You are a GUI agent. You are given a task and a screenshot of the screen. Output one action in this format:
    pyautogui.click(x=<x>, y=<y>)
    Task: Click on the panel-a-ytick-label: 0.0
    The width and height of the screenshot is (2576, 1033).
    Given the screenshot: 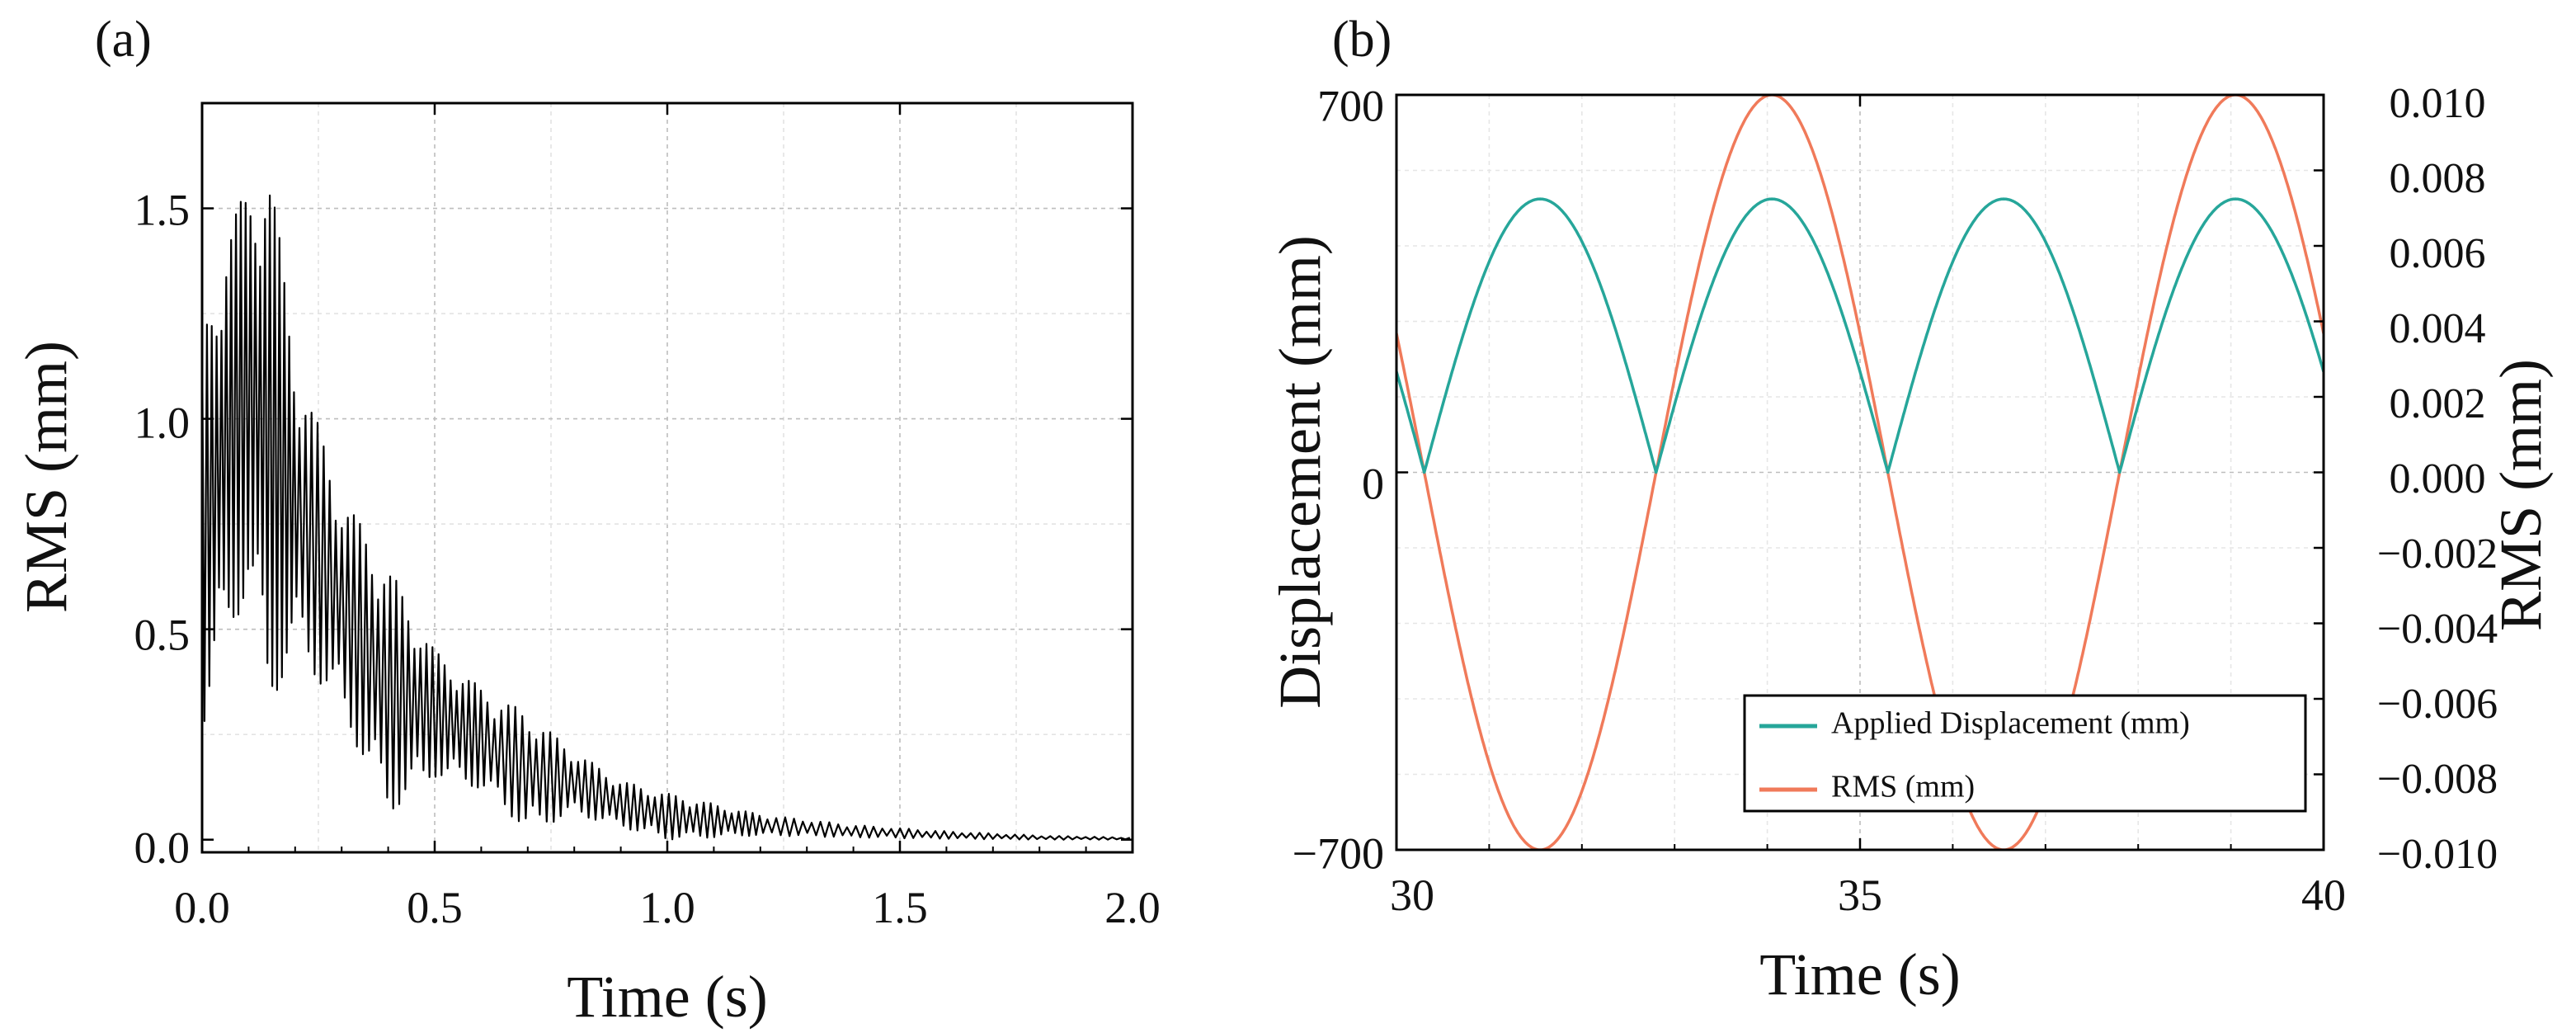 What is the action you would take?
    pyautogui.click(x=162, y=848)
    